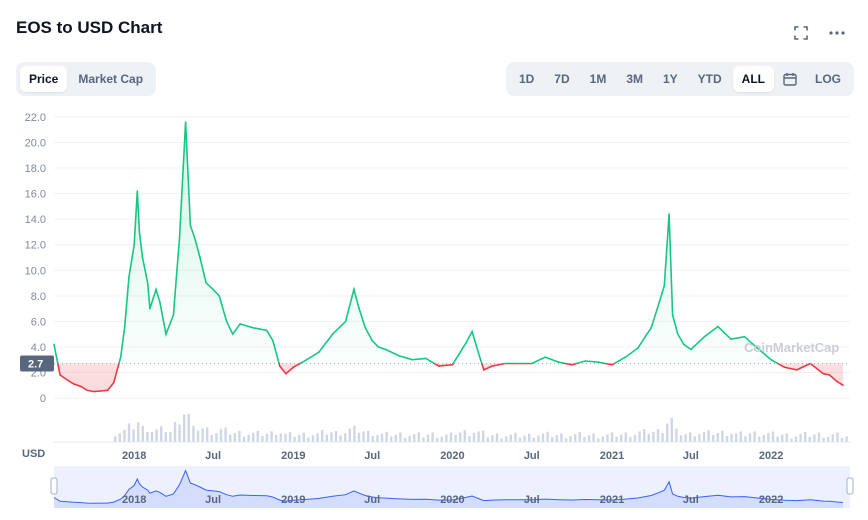 The width and height of the screenshot is (868, 520). What do you see at coordinates (452, 487) in the screenshot?
I see `range-navigator: 2018 Jul 2019 Jul 2020 Jul 2021 Jul 2022` at bounding box center [452, 487].